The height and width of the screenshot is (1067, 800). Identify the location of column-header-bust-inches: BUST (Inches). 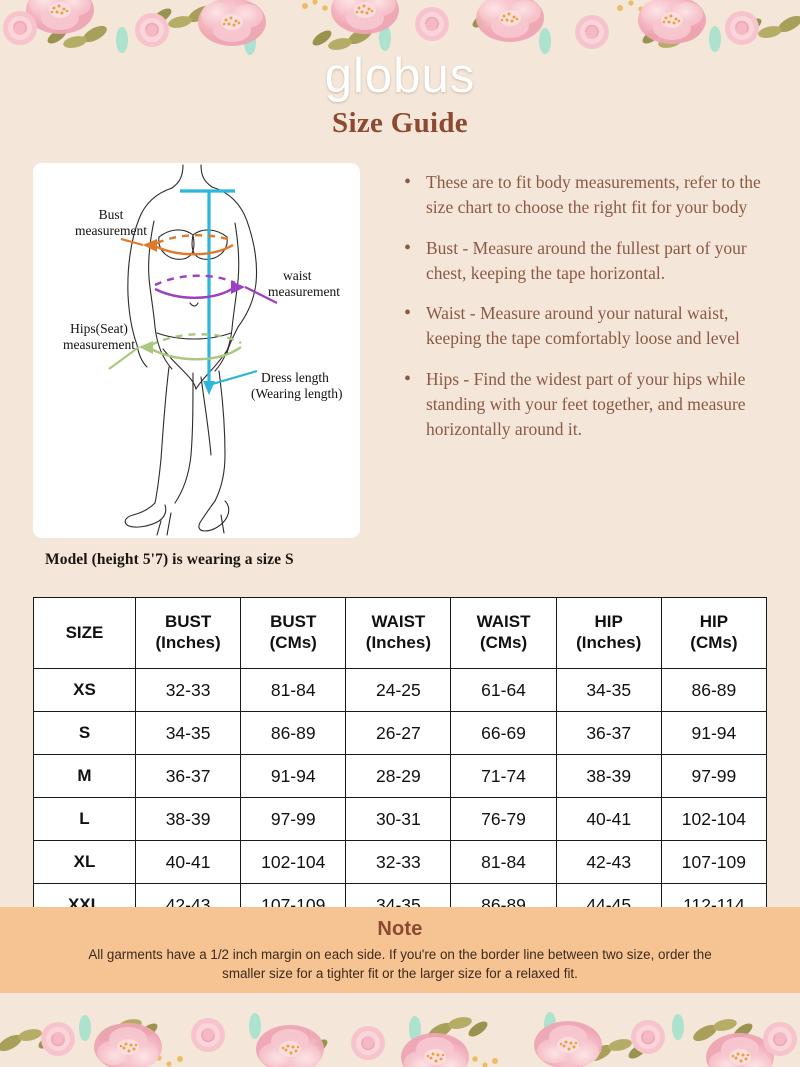
(188, 633).